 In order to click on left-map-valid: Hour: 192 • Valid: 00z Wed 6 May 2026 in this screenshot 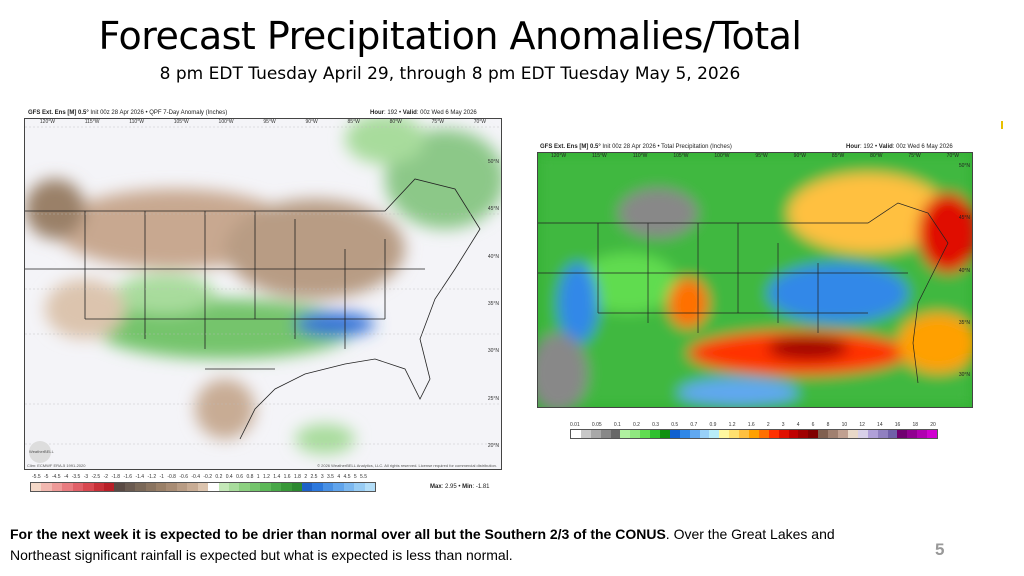, I will do `click(423, 113)`.